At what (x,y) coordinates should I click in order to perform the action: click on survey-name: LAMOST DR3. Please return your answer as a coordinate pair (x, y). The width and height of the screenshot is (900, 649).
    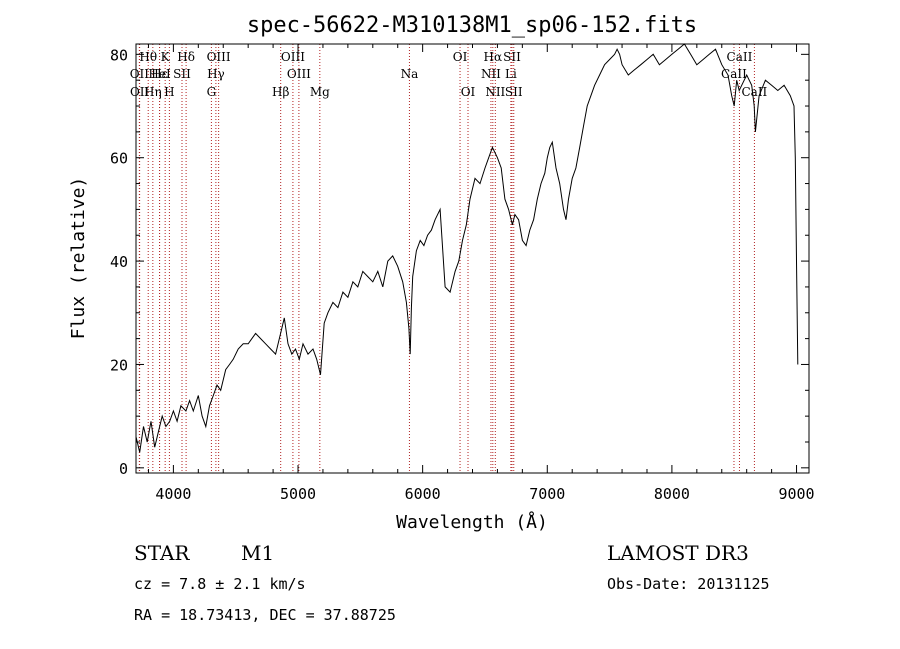
    Looking at the image, I should click on (678, 553).